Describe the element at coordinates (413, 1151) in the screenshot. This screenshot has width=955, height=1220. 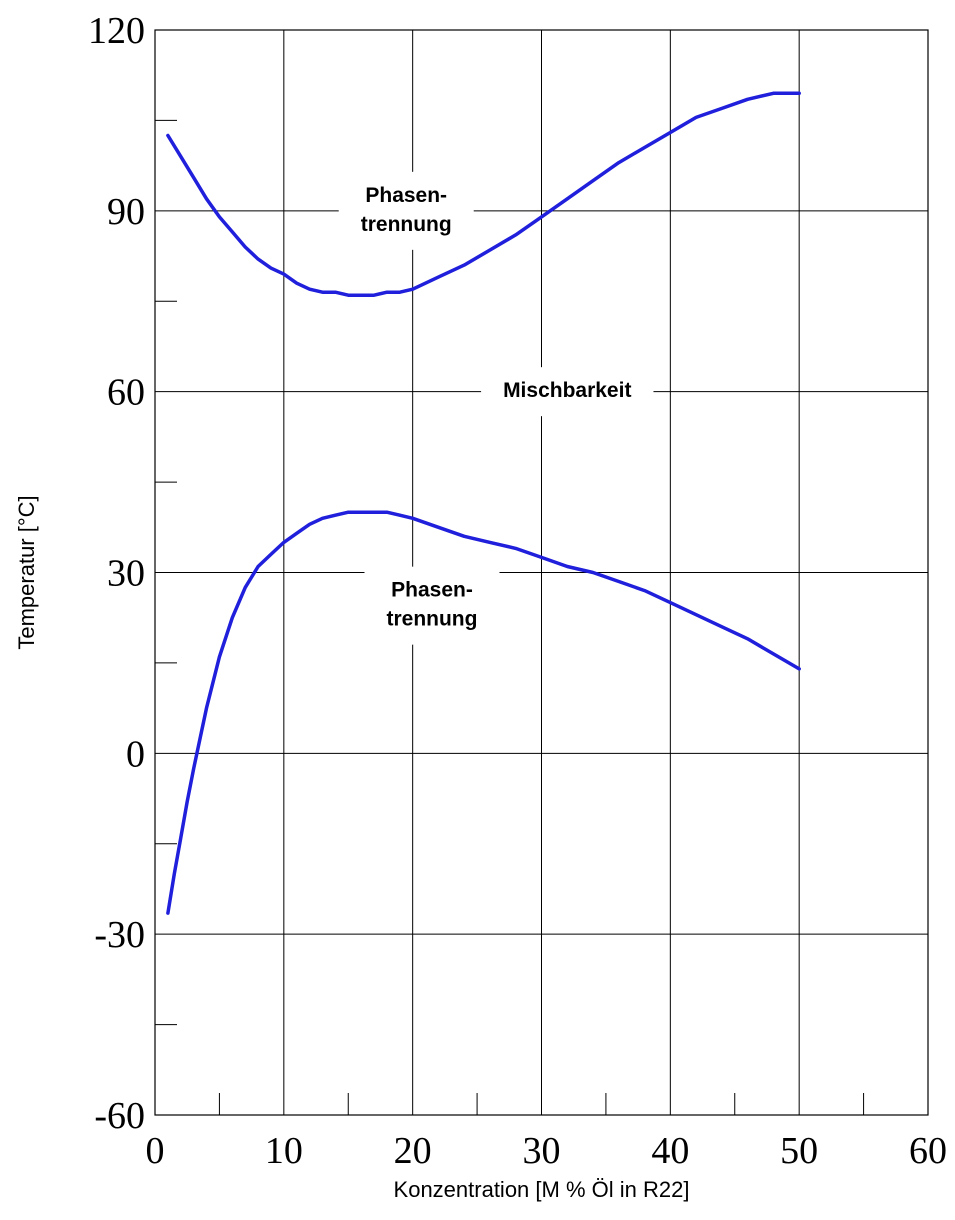
I see `x-tick-label: 20` at that location.